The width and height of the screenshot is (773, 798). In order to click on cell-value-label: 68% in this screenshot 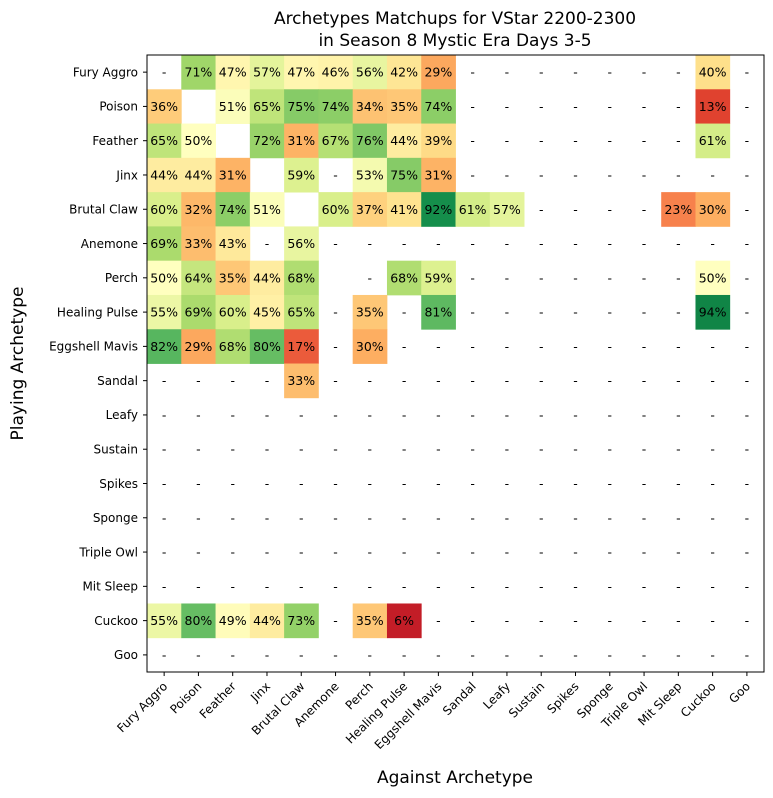, I will do `click(233, 346)`.